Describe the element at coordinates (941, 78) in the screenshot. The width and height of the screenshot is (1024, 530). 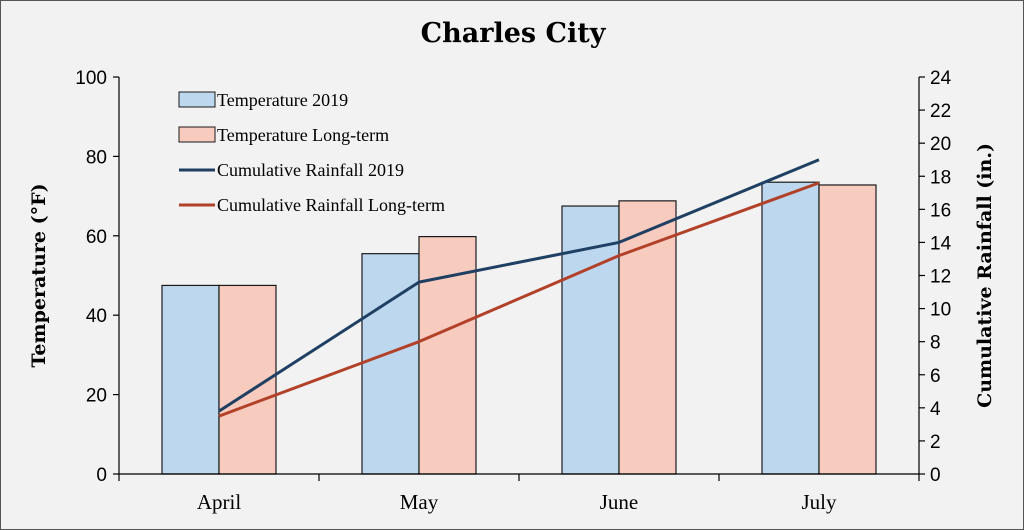
I see `y-right-tick-label: 24` at that location.